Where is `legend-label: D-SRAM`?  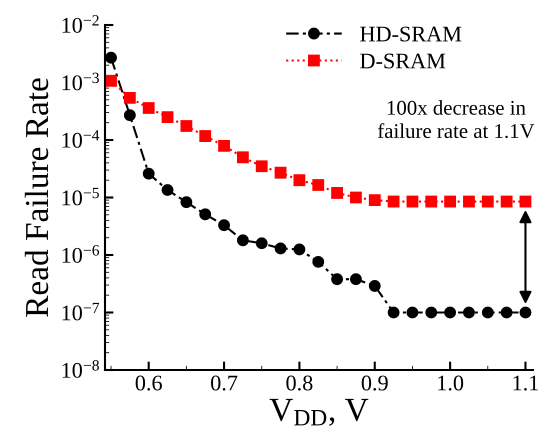
legend-label: D-SRAM is located at coordinates (403, 61).